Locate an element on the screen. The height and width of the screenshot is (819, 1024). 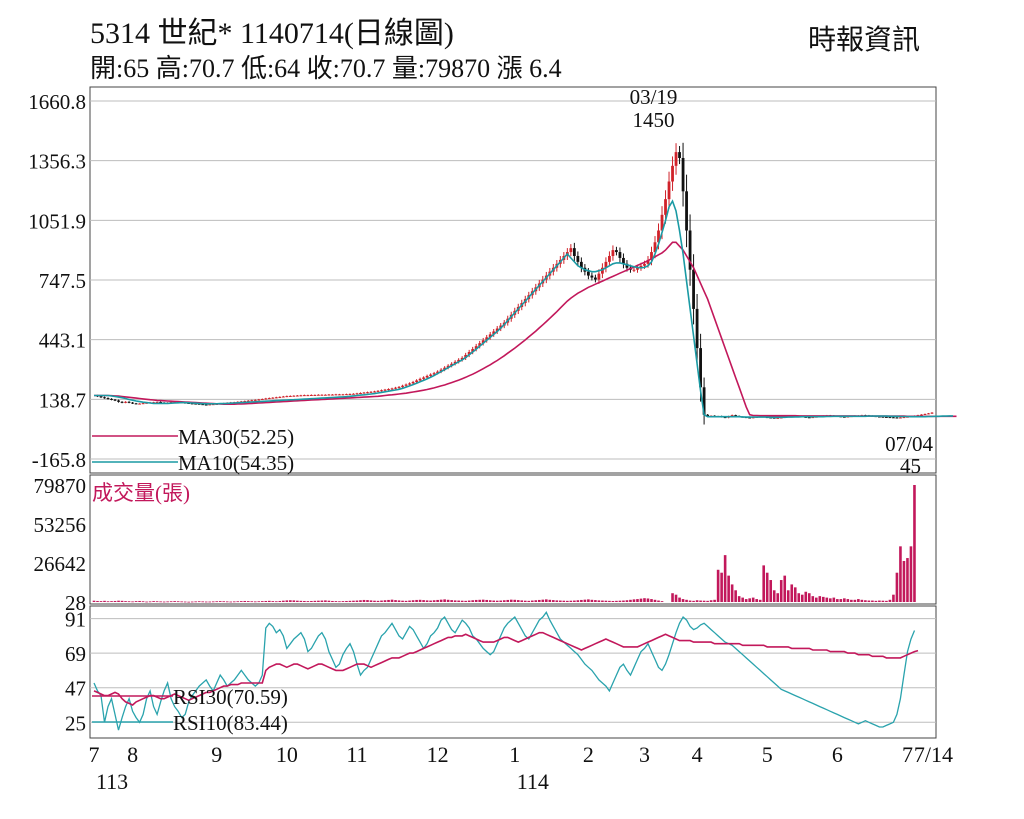
volume-tick-label: 79870 is located at coordinates (60, 486).